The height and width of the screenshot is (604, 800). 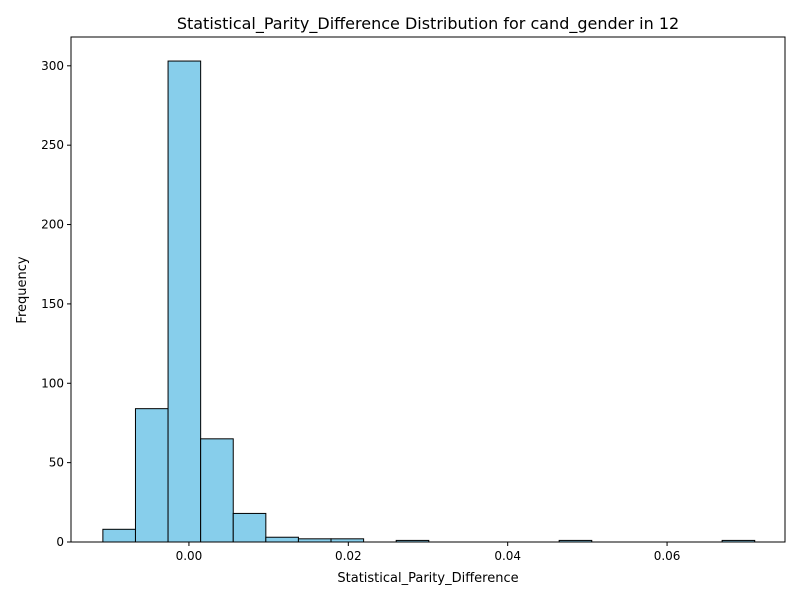 I want to click on x-tick-label: 0.04, so click(x=507, y=556).